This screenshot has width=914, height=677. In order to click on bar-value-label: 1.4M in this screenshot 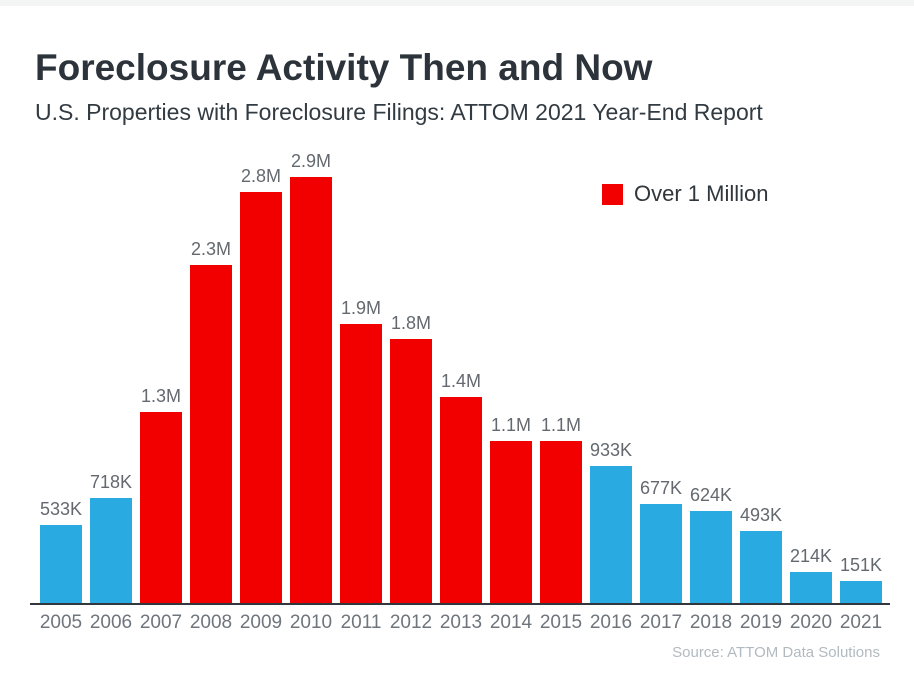, I will do `click(461, 381)`.